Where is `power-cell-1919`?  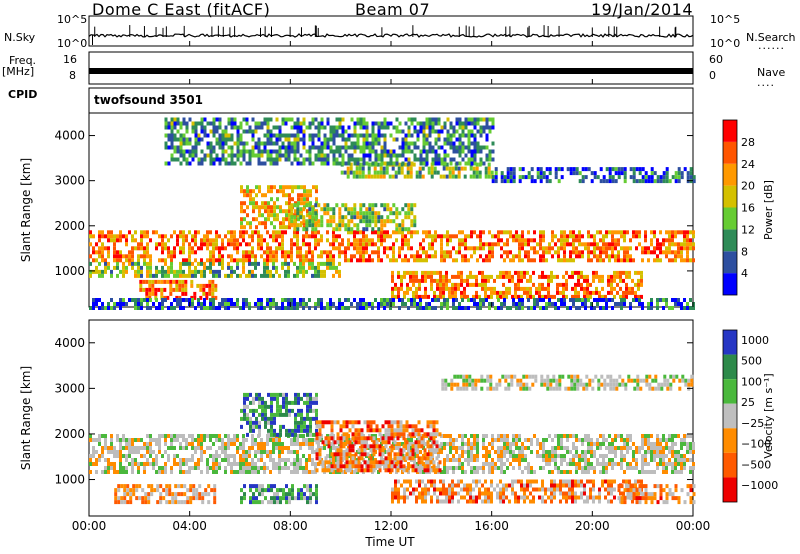
power-cell-1919 is located at coordinates (509, 276).